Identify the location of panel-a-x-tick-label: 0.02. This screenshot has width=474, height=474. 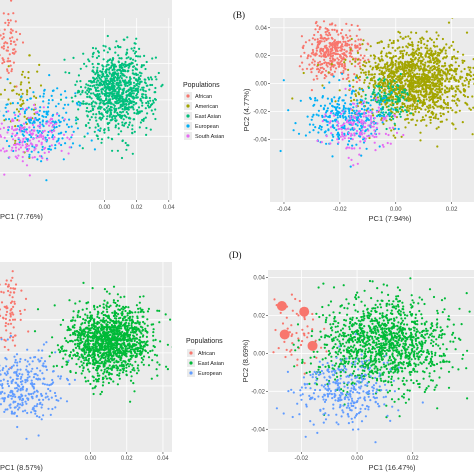
(137, 208).